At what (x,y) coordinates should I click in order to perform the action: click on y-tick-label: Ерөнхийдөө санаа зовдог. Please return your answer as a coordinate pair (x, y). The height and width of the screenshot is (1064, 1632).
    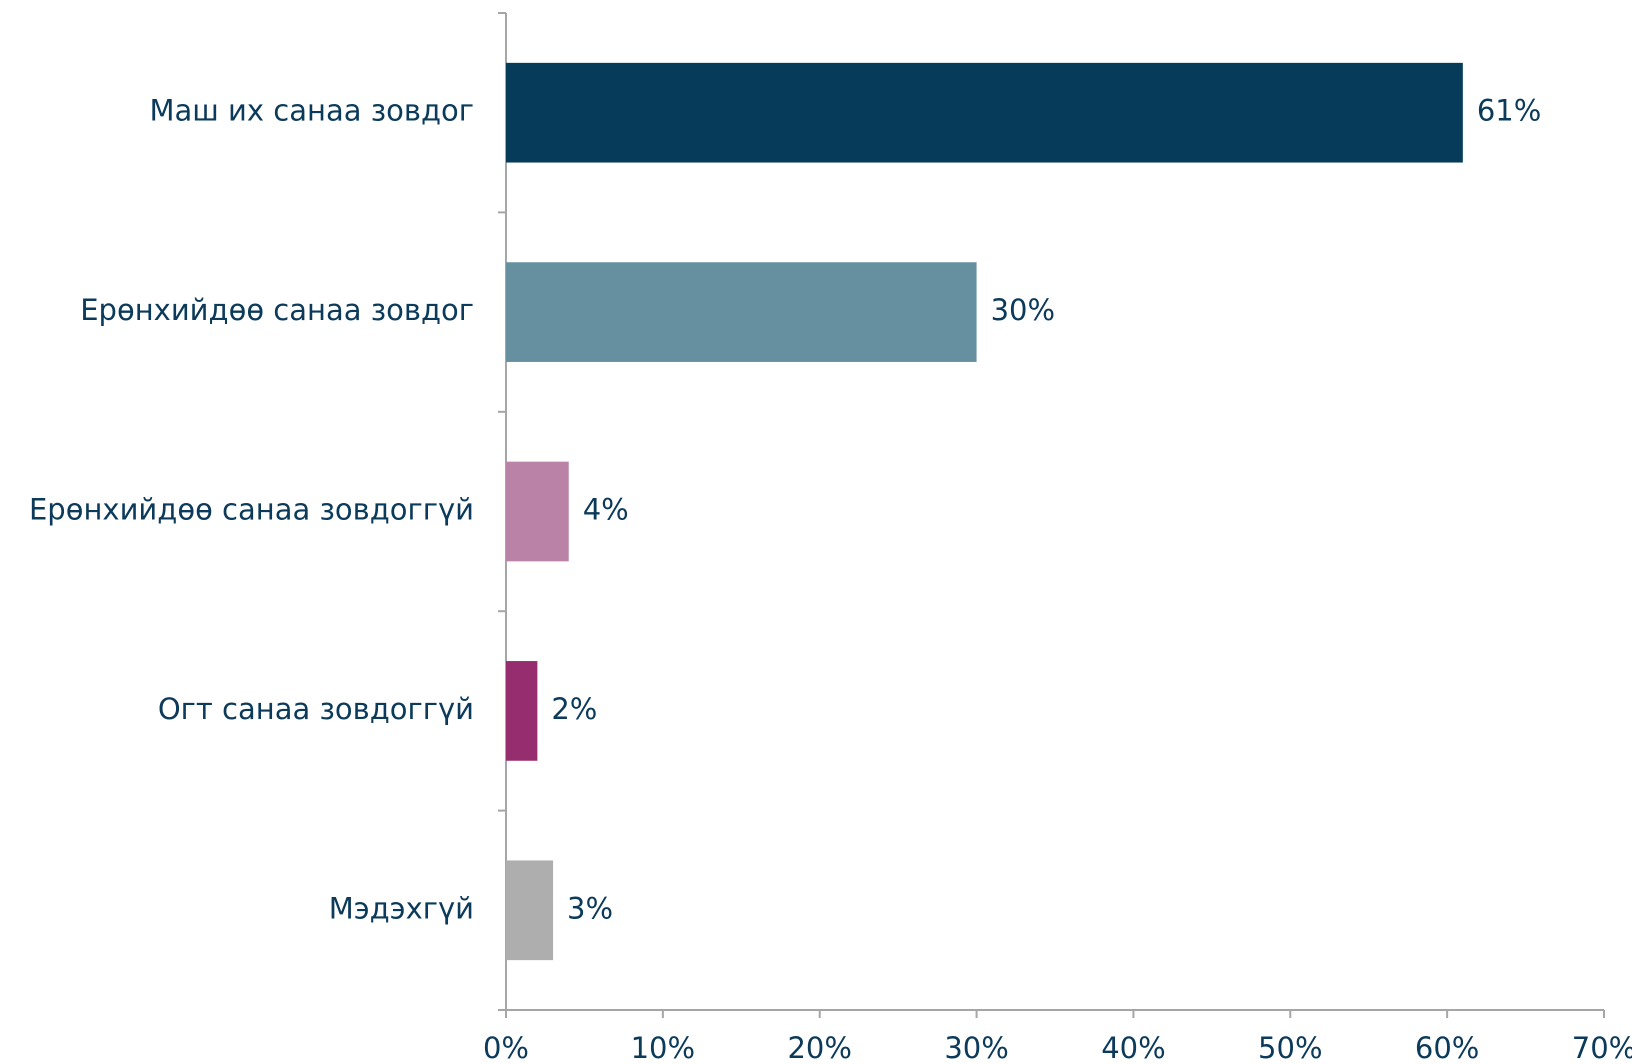
    Looking at the image, I should click on (277, 310).